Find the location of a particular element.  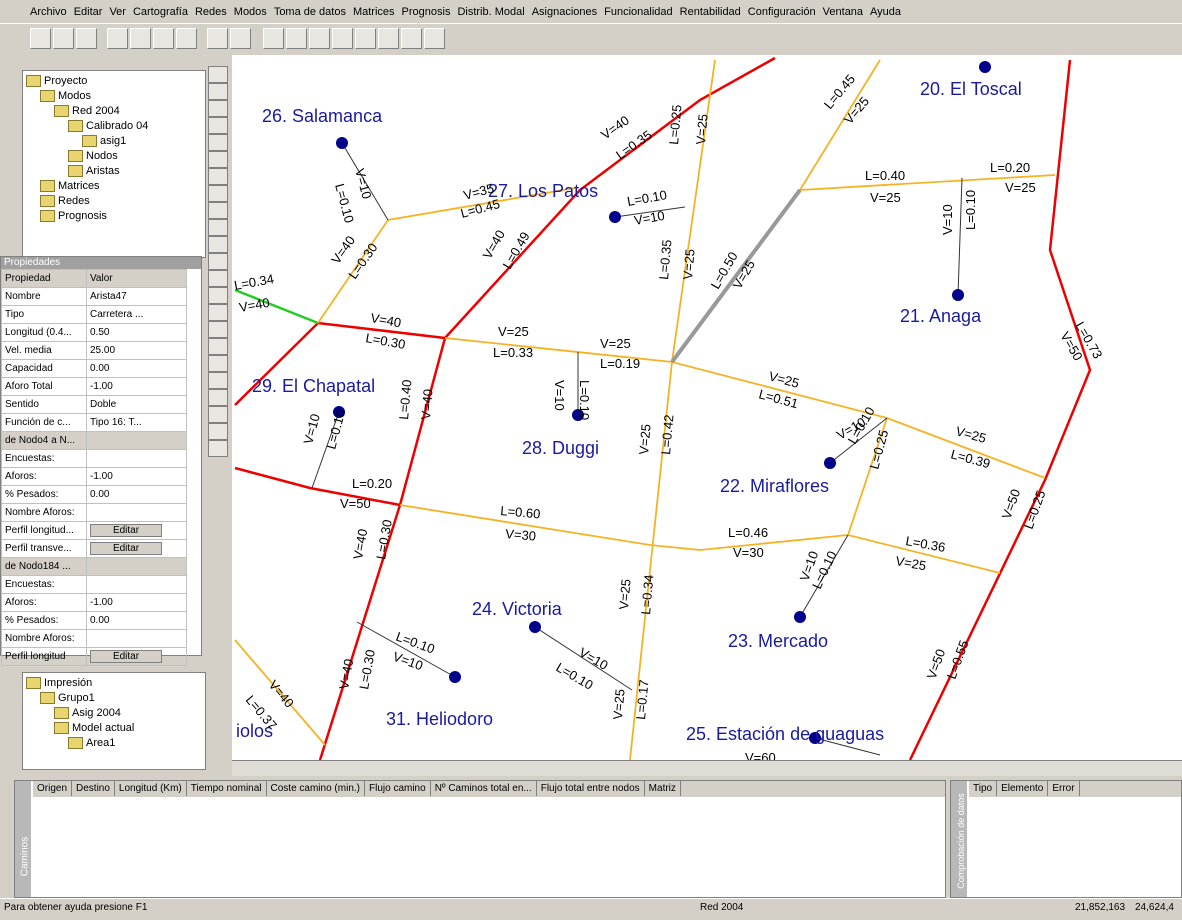

menu-item: Toma de datos is located at coordinates (309, 11).